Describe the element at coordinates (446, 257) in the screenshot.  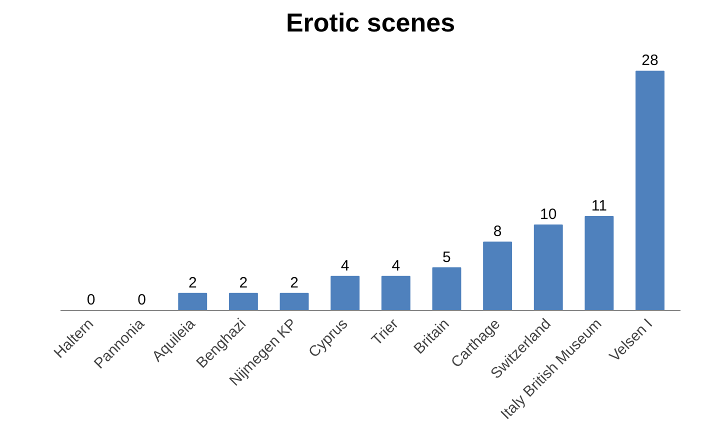
I see `data-label: 5` at that location.